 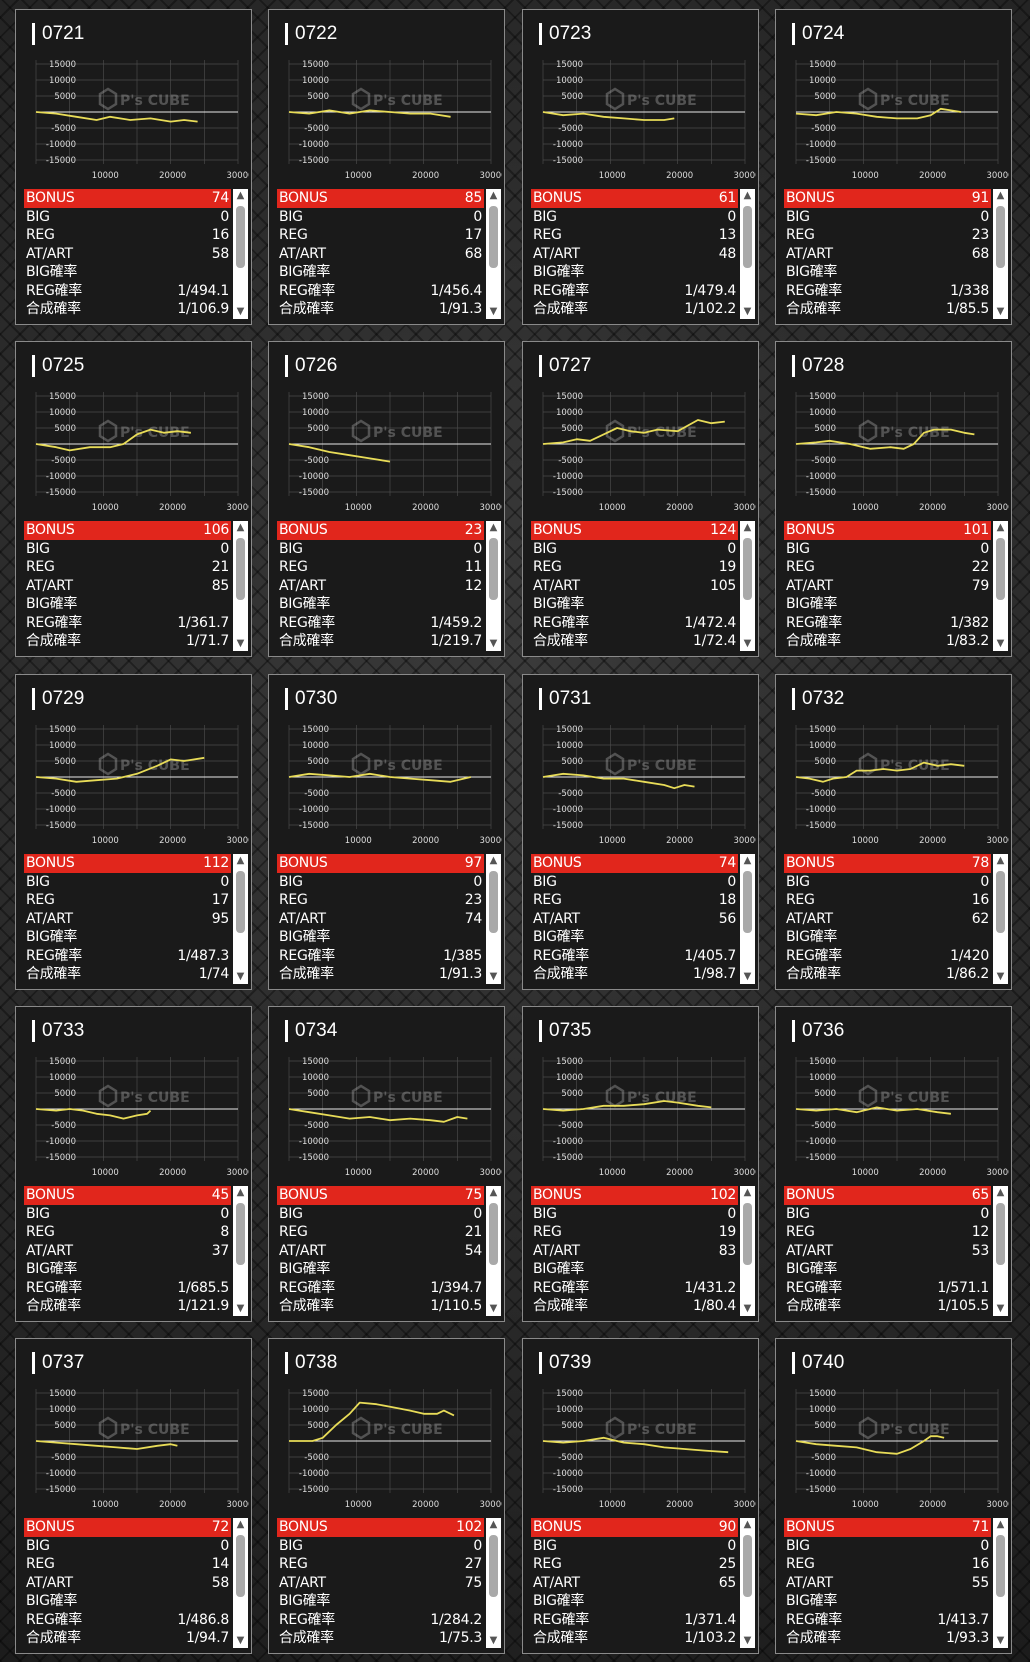 I want to click on machine-number: 0726, so click(x=311, y=366).